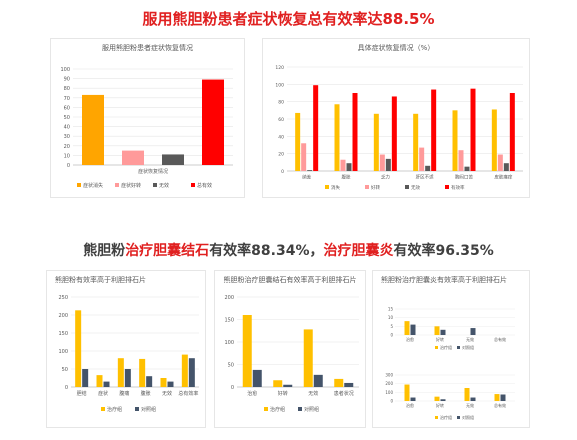 Image resolution: width=577 pixels, height=440 pixels. I want to click on chart-title: 熊胆粉治疗胆囊炎有效率高于利胆排石片, so click(444, 280).